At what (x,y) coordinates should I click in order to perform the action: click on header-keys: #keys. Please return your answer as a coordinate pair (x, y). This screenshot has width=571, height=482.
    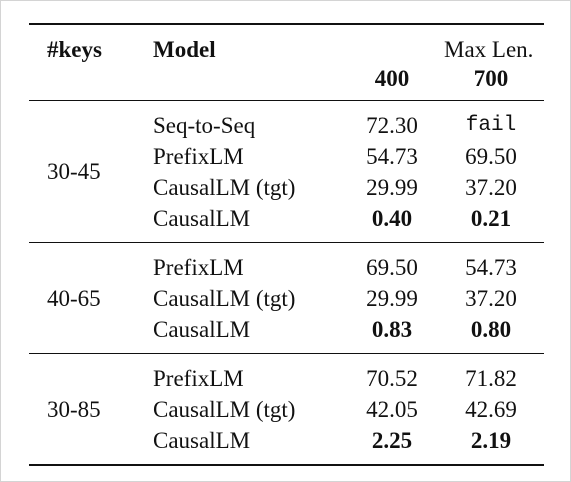
    Looking at the image, I should click on (74, 49).